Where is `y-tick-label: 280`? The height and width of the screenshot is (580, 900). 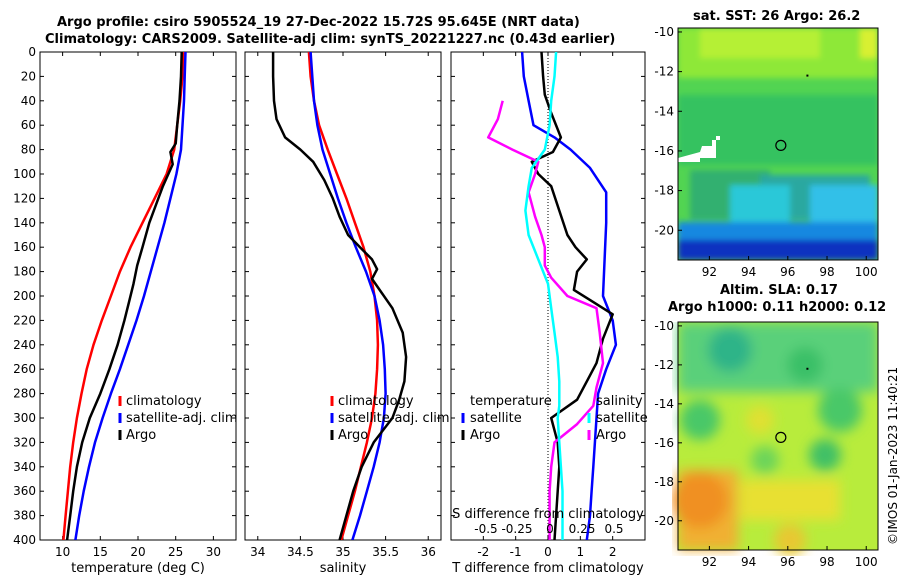
y-tick-label: 280 is located at coordinates (24, 394).